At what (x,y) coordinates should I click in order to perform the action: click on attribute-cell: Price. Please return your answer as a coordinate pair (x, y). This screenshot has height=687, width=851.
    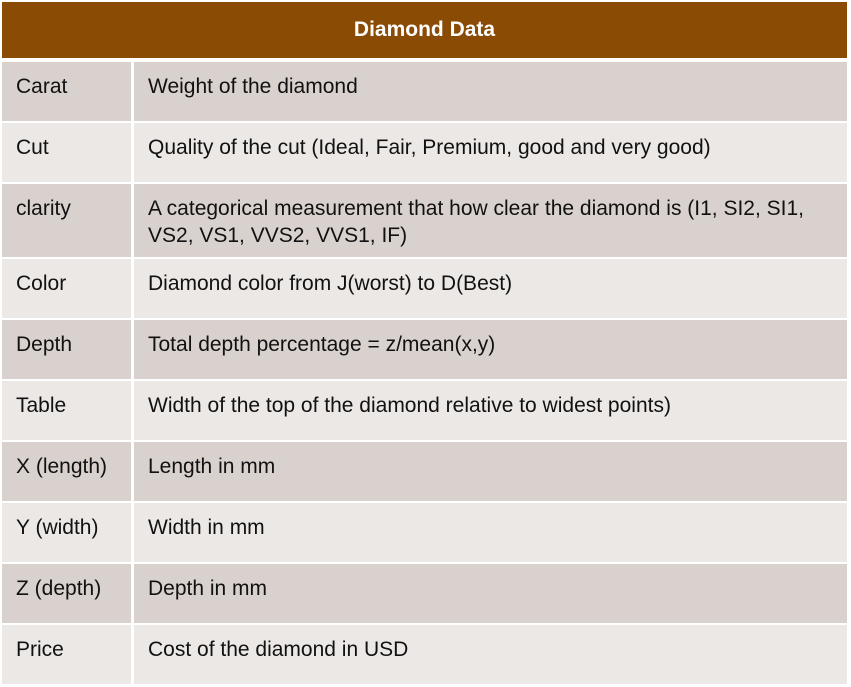
    Looking at the image, I should click on (68, 654).